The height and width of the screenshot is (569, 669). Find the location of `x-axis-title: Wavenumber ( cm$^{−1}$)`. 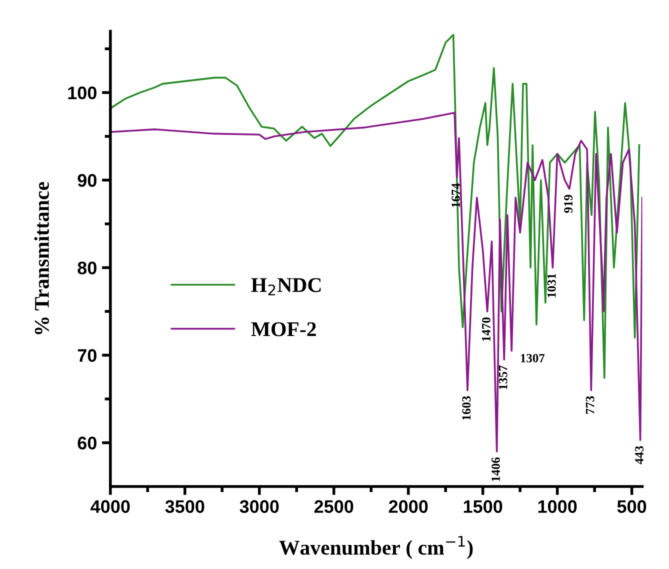

x-axis-title: Wavenumber ( cm$^{−1}$) is located at coordinates (376, 548).